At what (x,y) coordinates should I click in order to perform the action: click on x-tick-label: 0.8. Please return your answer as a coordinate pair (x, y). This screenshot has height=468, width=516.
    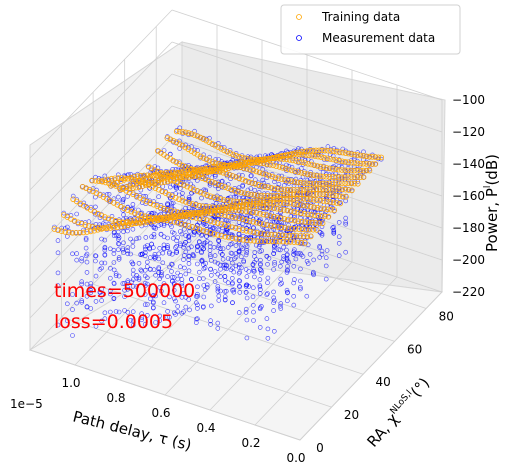
    Looking at the image, I should click on (115, 398).